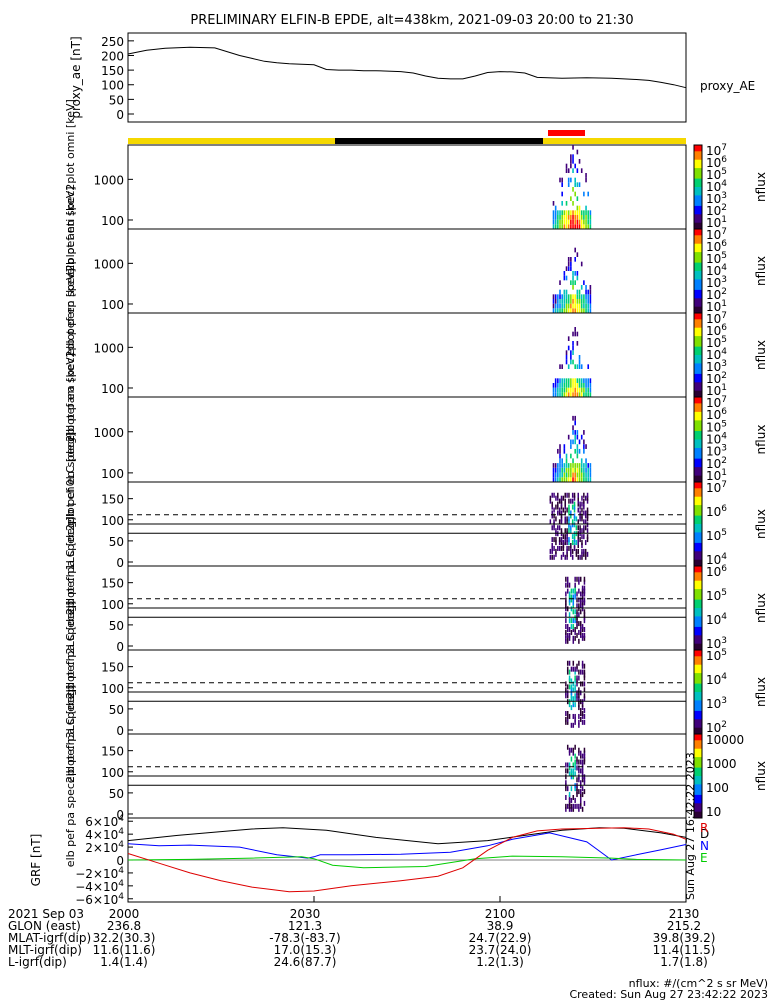 The image size is (775, 1004). What do you see at coordinates (569, 526) in the screenshot?
I see `pa-spectrogram` at bounding box center [569, 526].